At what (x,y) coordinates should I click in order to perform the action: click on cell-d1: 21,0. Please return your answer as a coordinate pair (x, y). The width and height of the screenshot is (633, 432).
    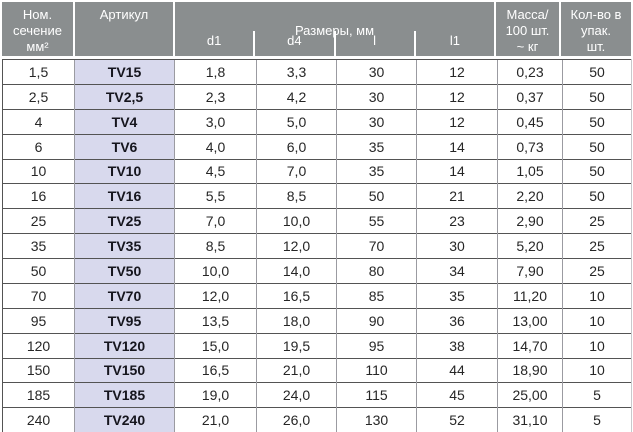
    Looking at the image, I should click on (215, 419).